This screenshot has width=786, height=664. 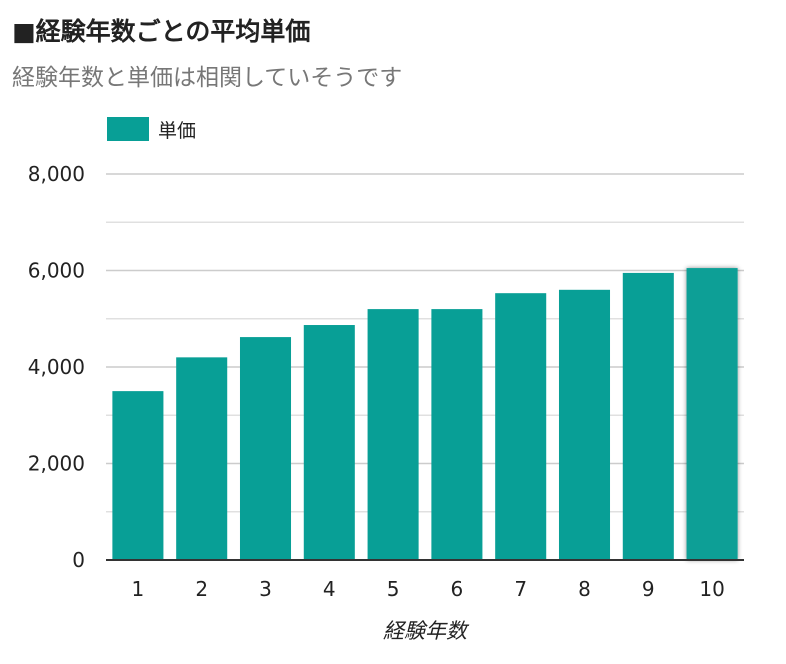 What do you see at coordinates (177, 131) in the screenshot?
I see `legend-label: 単価` at bounding box center [177, 131].